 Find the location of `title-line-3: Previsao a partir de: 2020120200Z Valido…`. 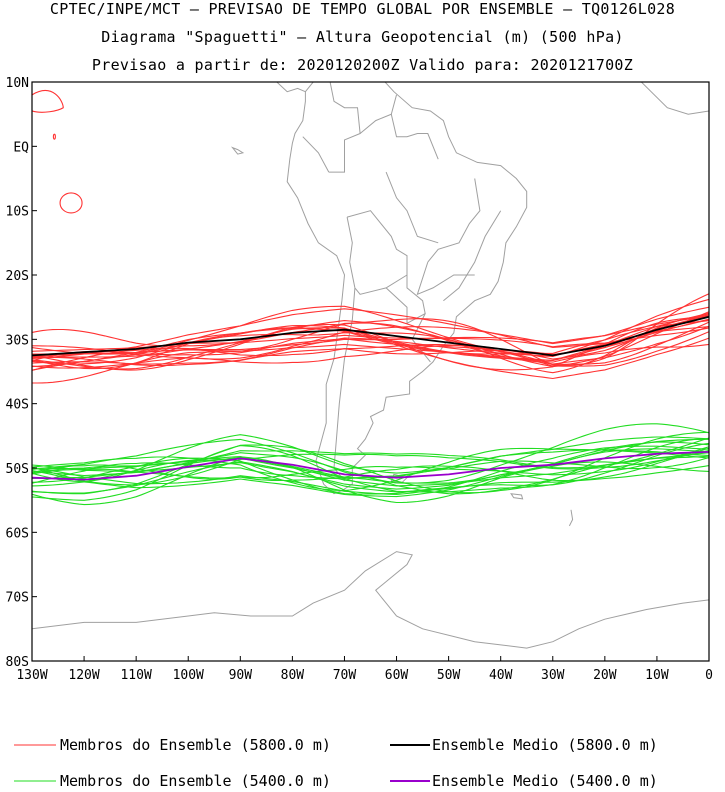

title-line-3: Previsao a partir de: 2020120200Z Valido… is located at coordinates (362, 65).